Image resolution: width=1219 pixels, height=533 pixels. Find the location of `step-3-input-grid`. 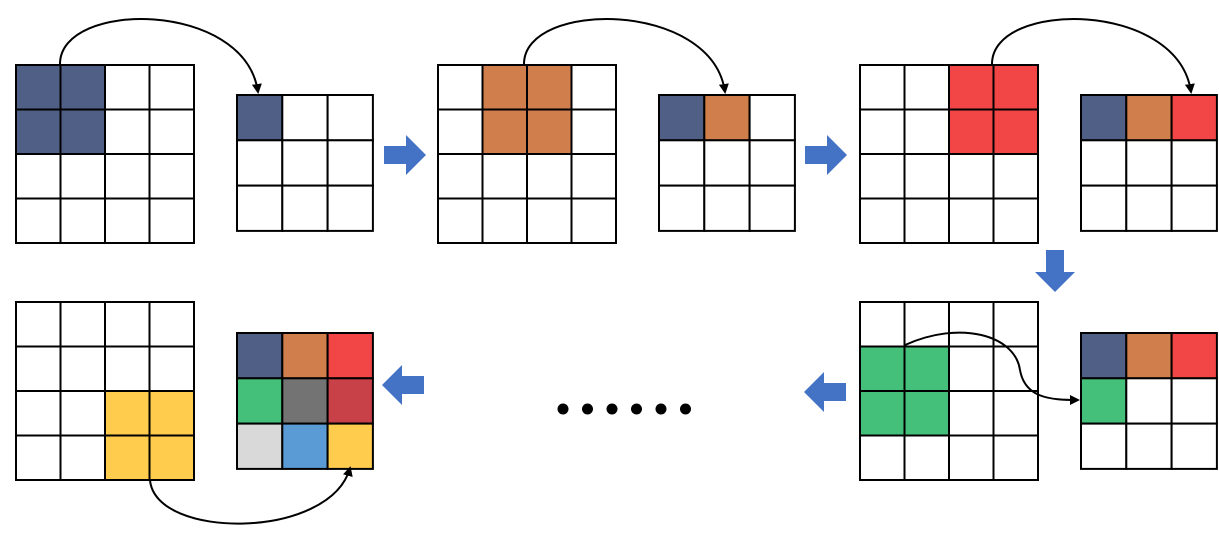

step-3-input-grid is located at coordinates (949, 154).